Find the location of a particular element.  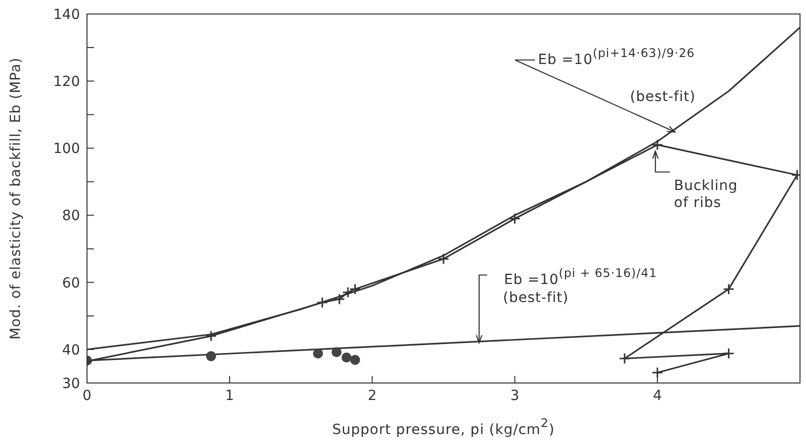

x-tick-label: 1 is located at coordinates (229, 396).